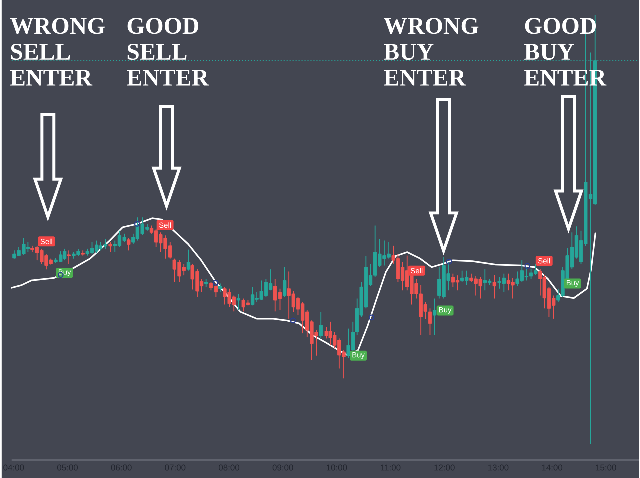 Image resolution: width=640 pixels, height=478 pixels. What do you see at coordinates (58, 52) in the screenshot?
I see `annotation: WRONG SELL ENTER` at bounding box center [58, 52].